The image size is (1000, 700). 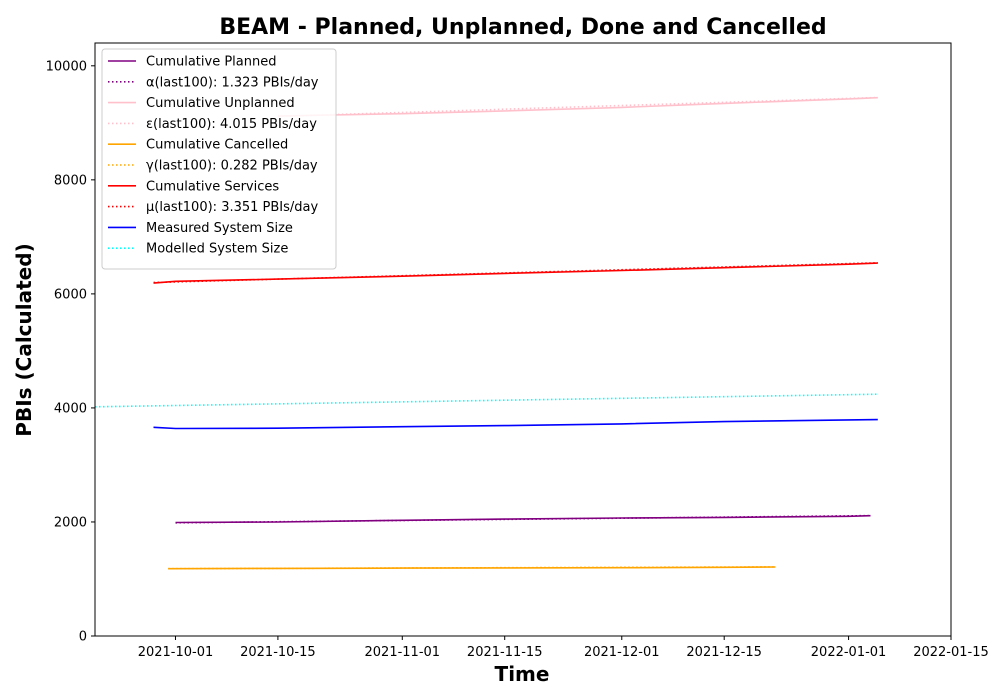 I want to click on legend-label: Measured System Size, so click(x=219, y=228).